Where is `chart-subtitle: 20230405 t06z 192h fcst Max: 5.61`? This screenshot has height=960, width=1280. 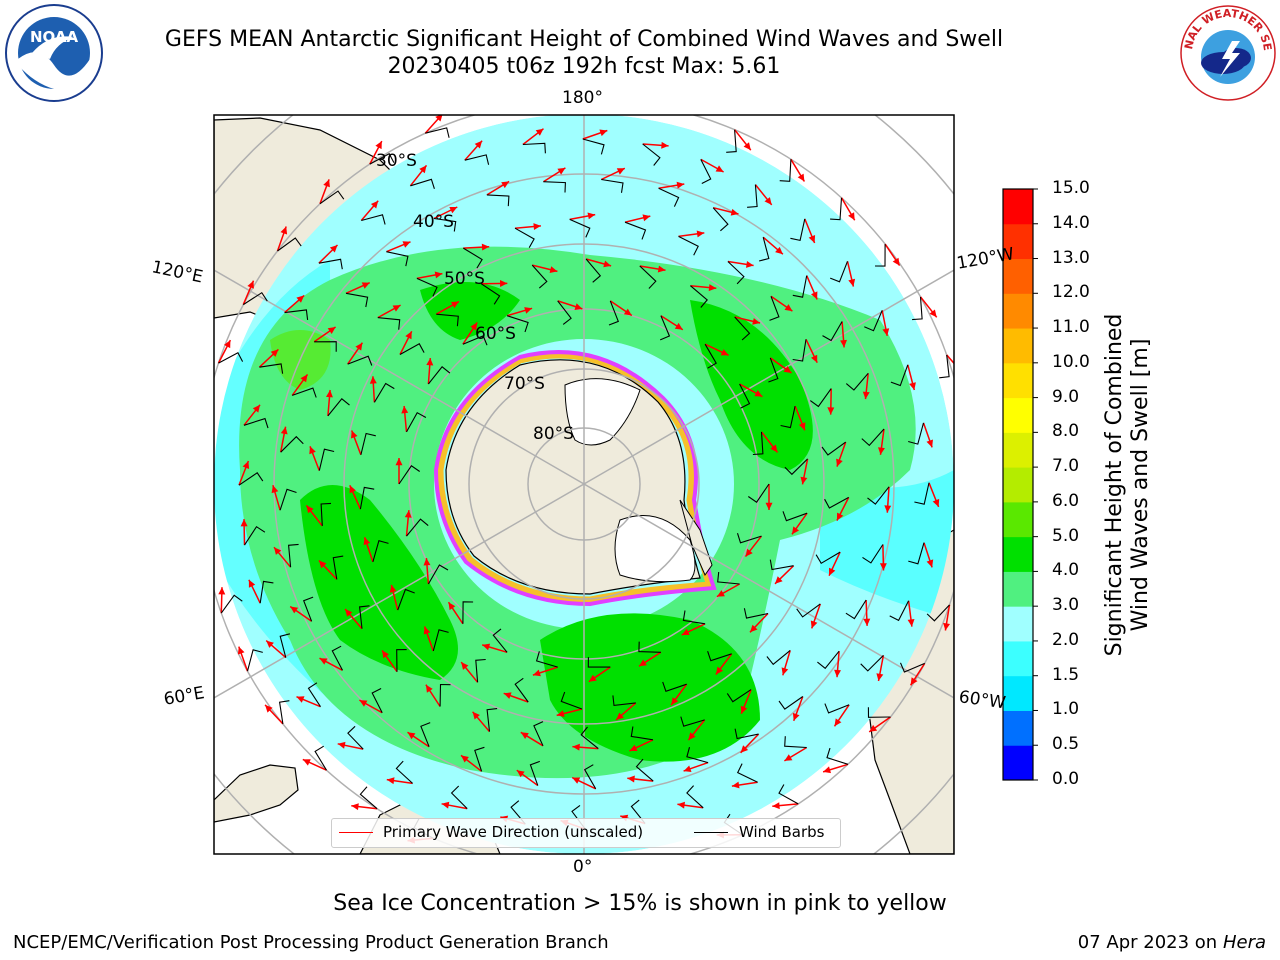 chart-subtitle: 20230405 t06z 192h fcst Max: 5.61 is located at coordinates (584, 66).